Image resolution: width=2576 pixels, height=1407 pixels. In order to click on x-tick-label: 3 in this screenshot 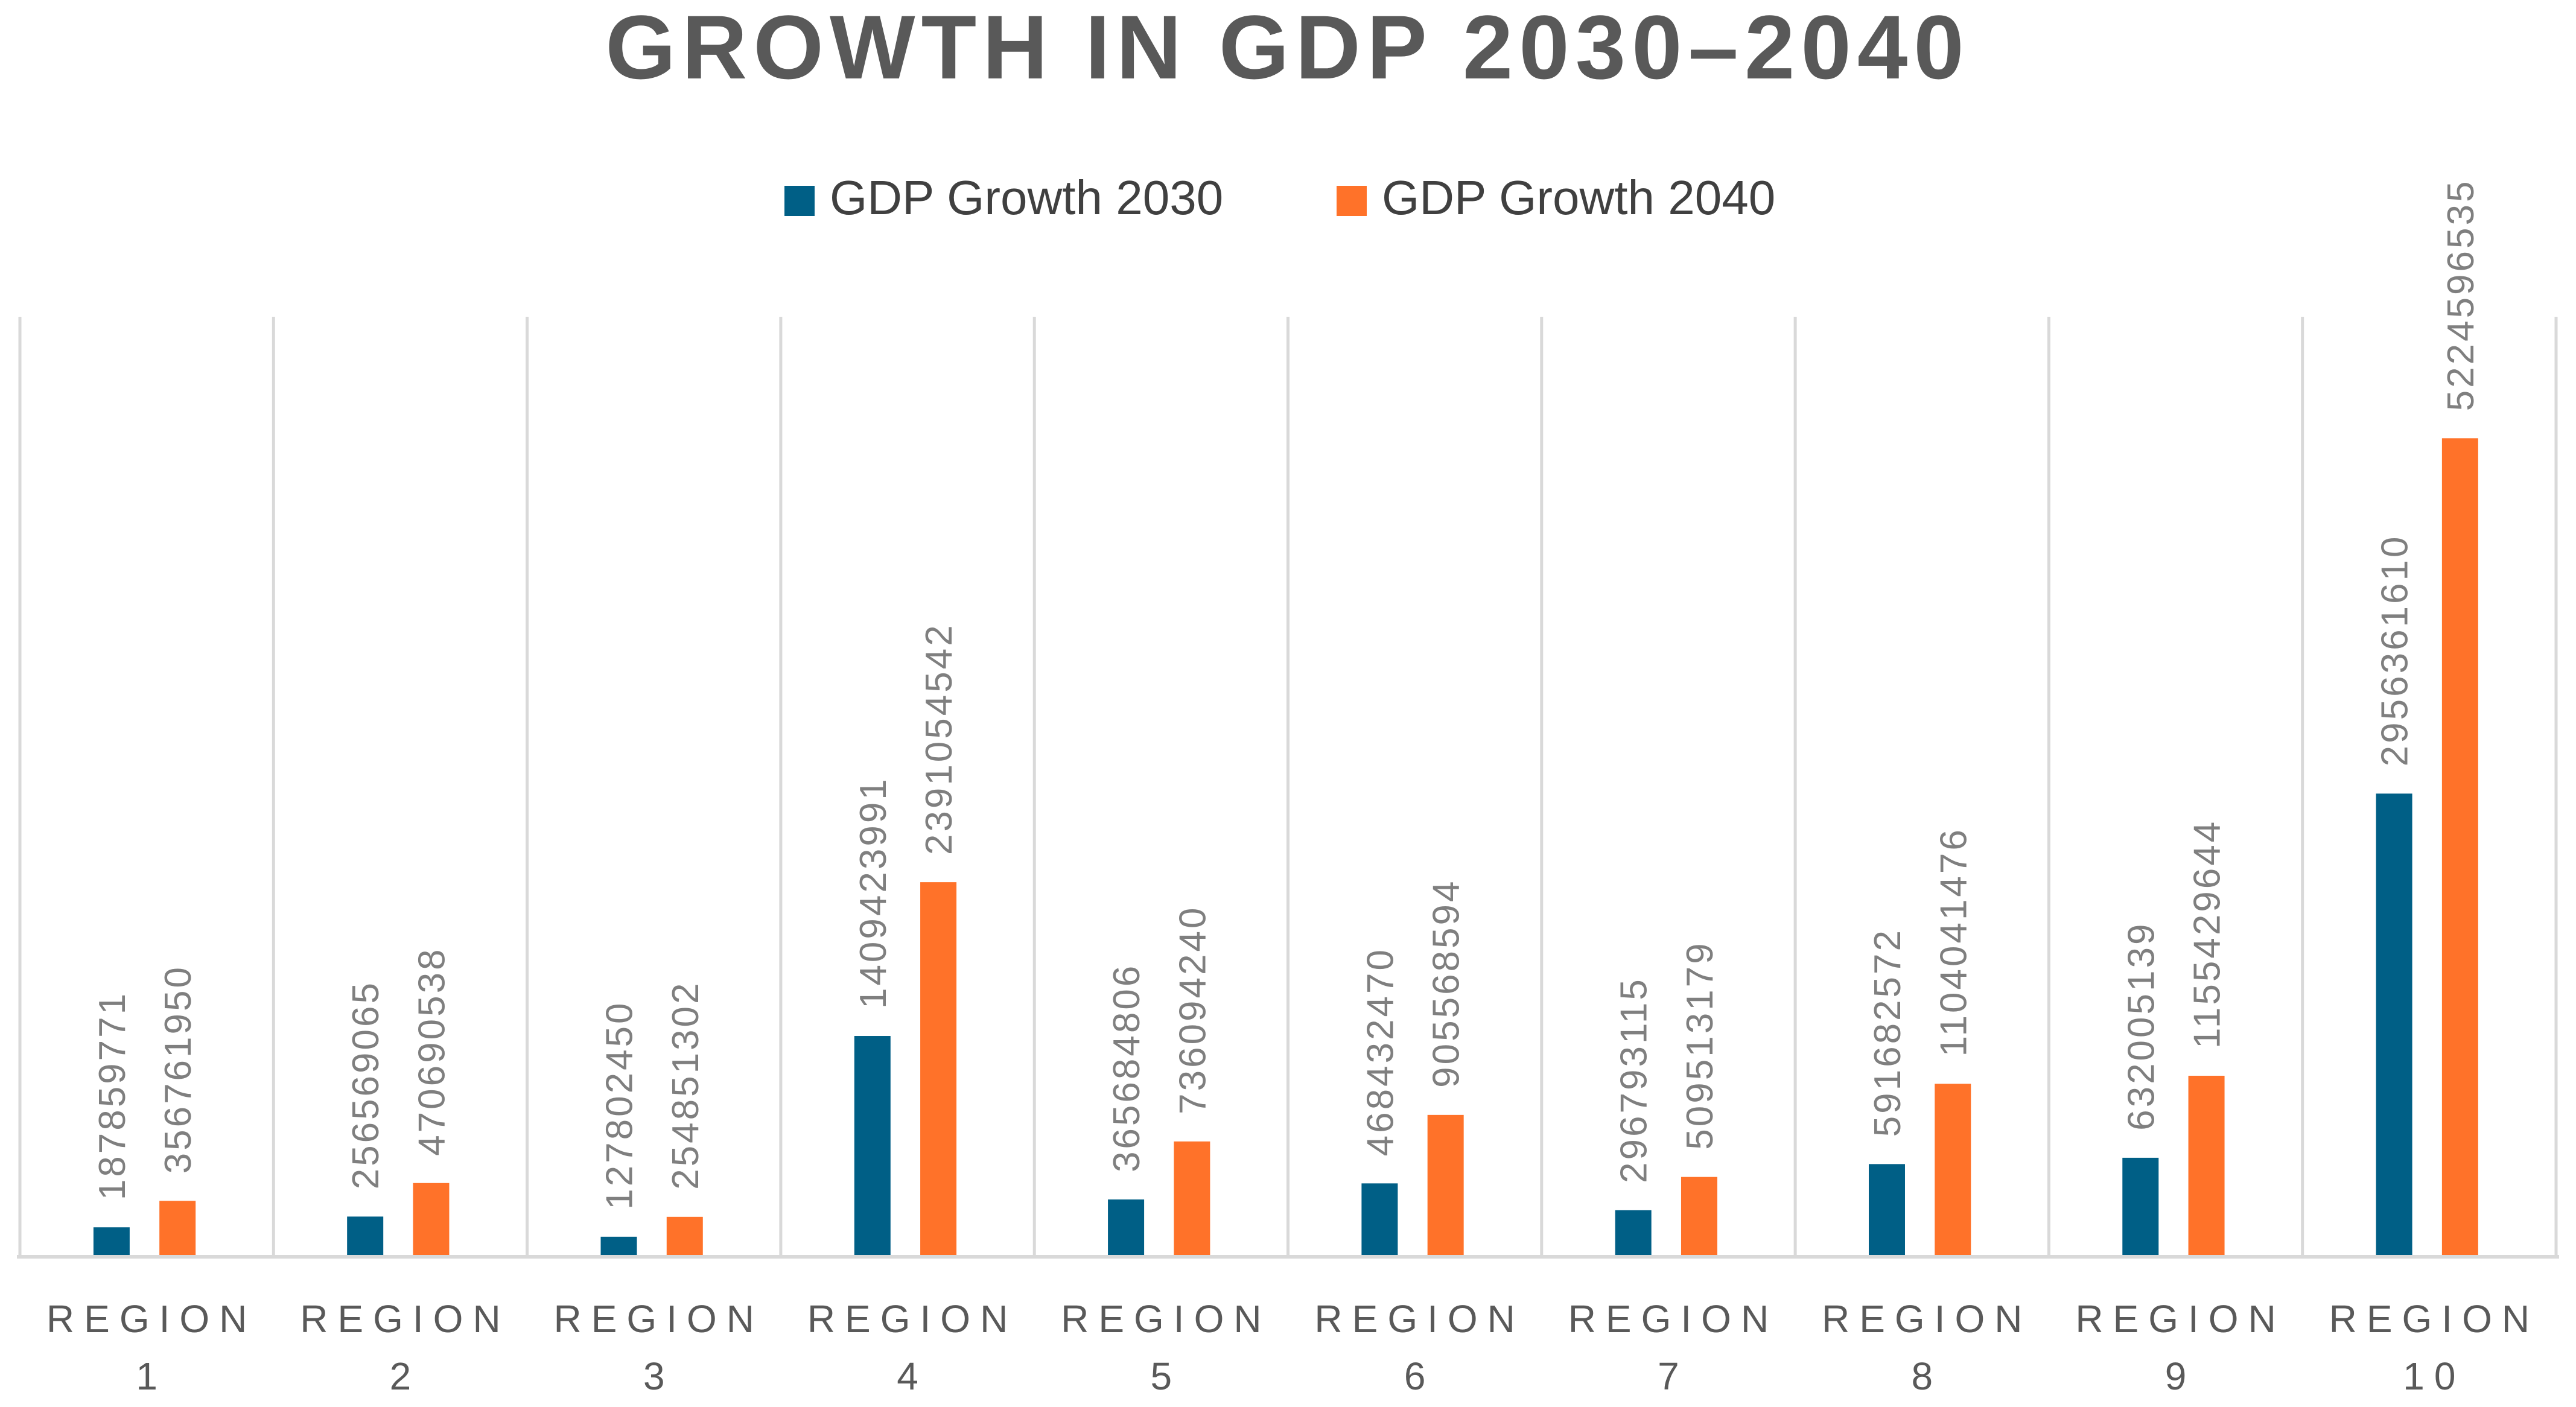, I will do `click(659, 1377)`.